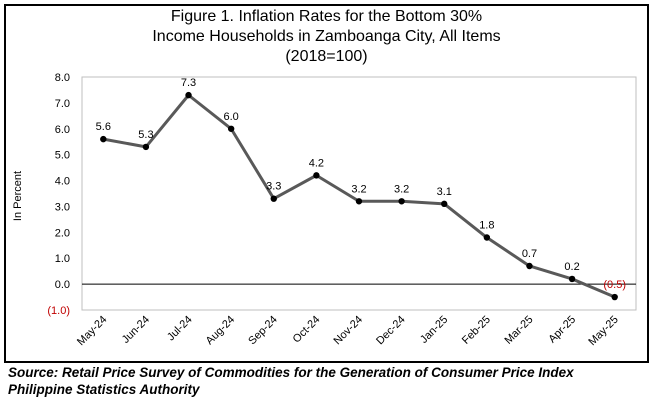  What do you see at coordinates (180, 329) in the screenshot?
I see `x-tick-label: Jul-24` at bounding box center [180, 329].